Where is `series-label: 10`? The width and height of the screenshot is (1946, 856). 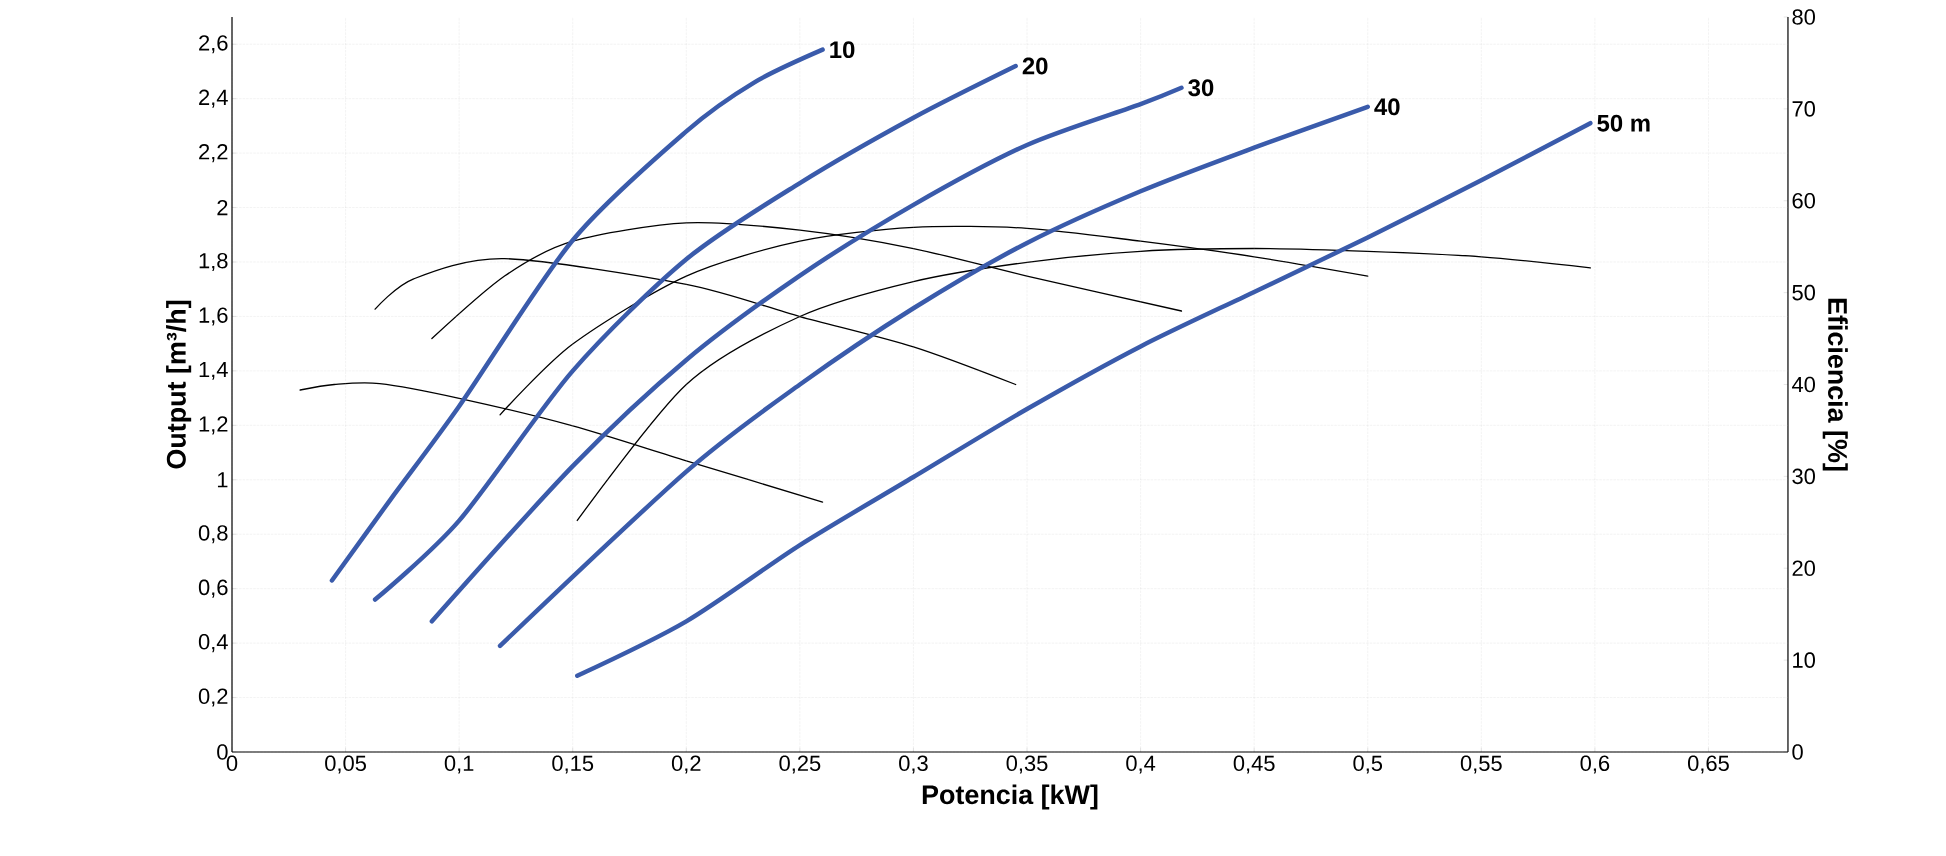 series-label: 10 is located at coordinates (842, 50).